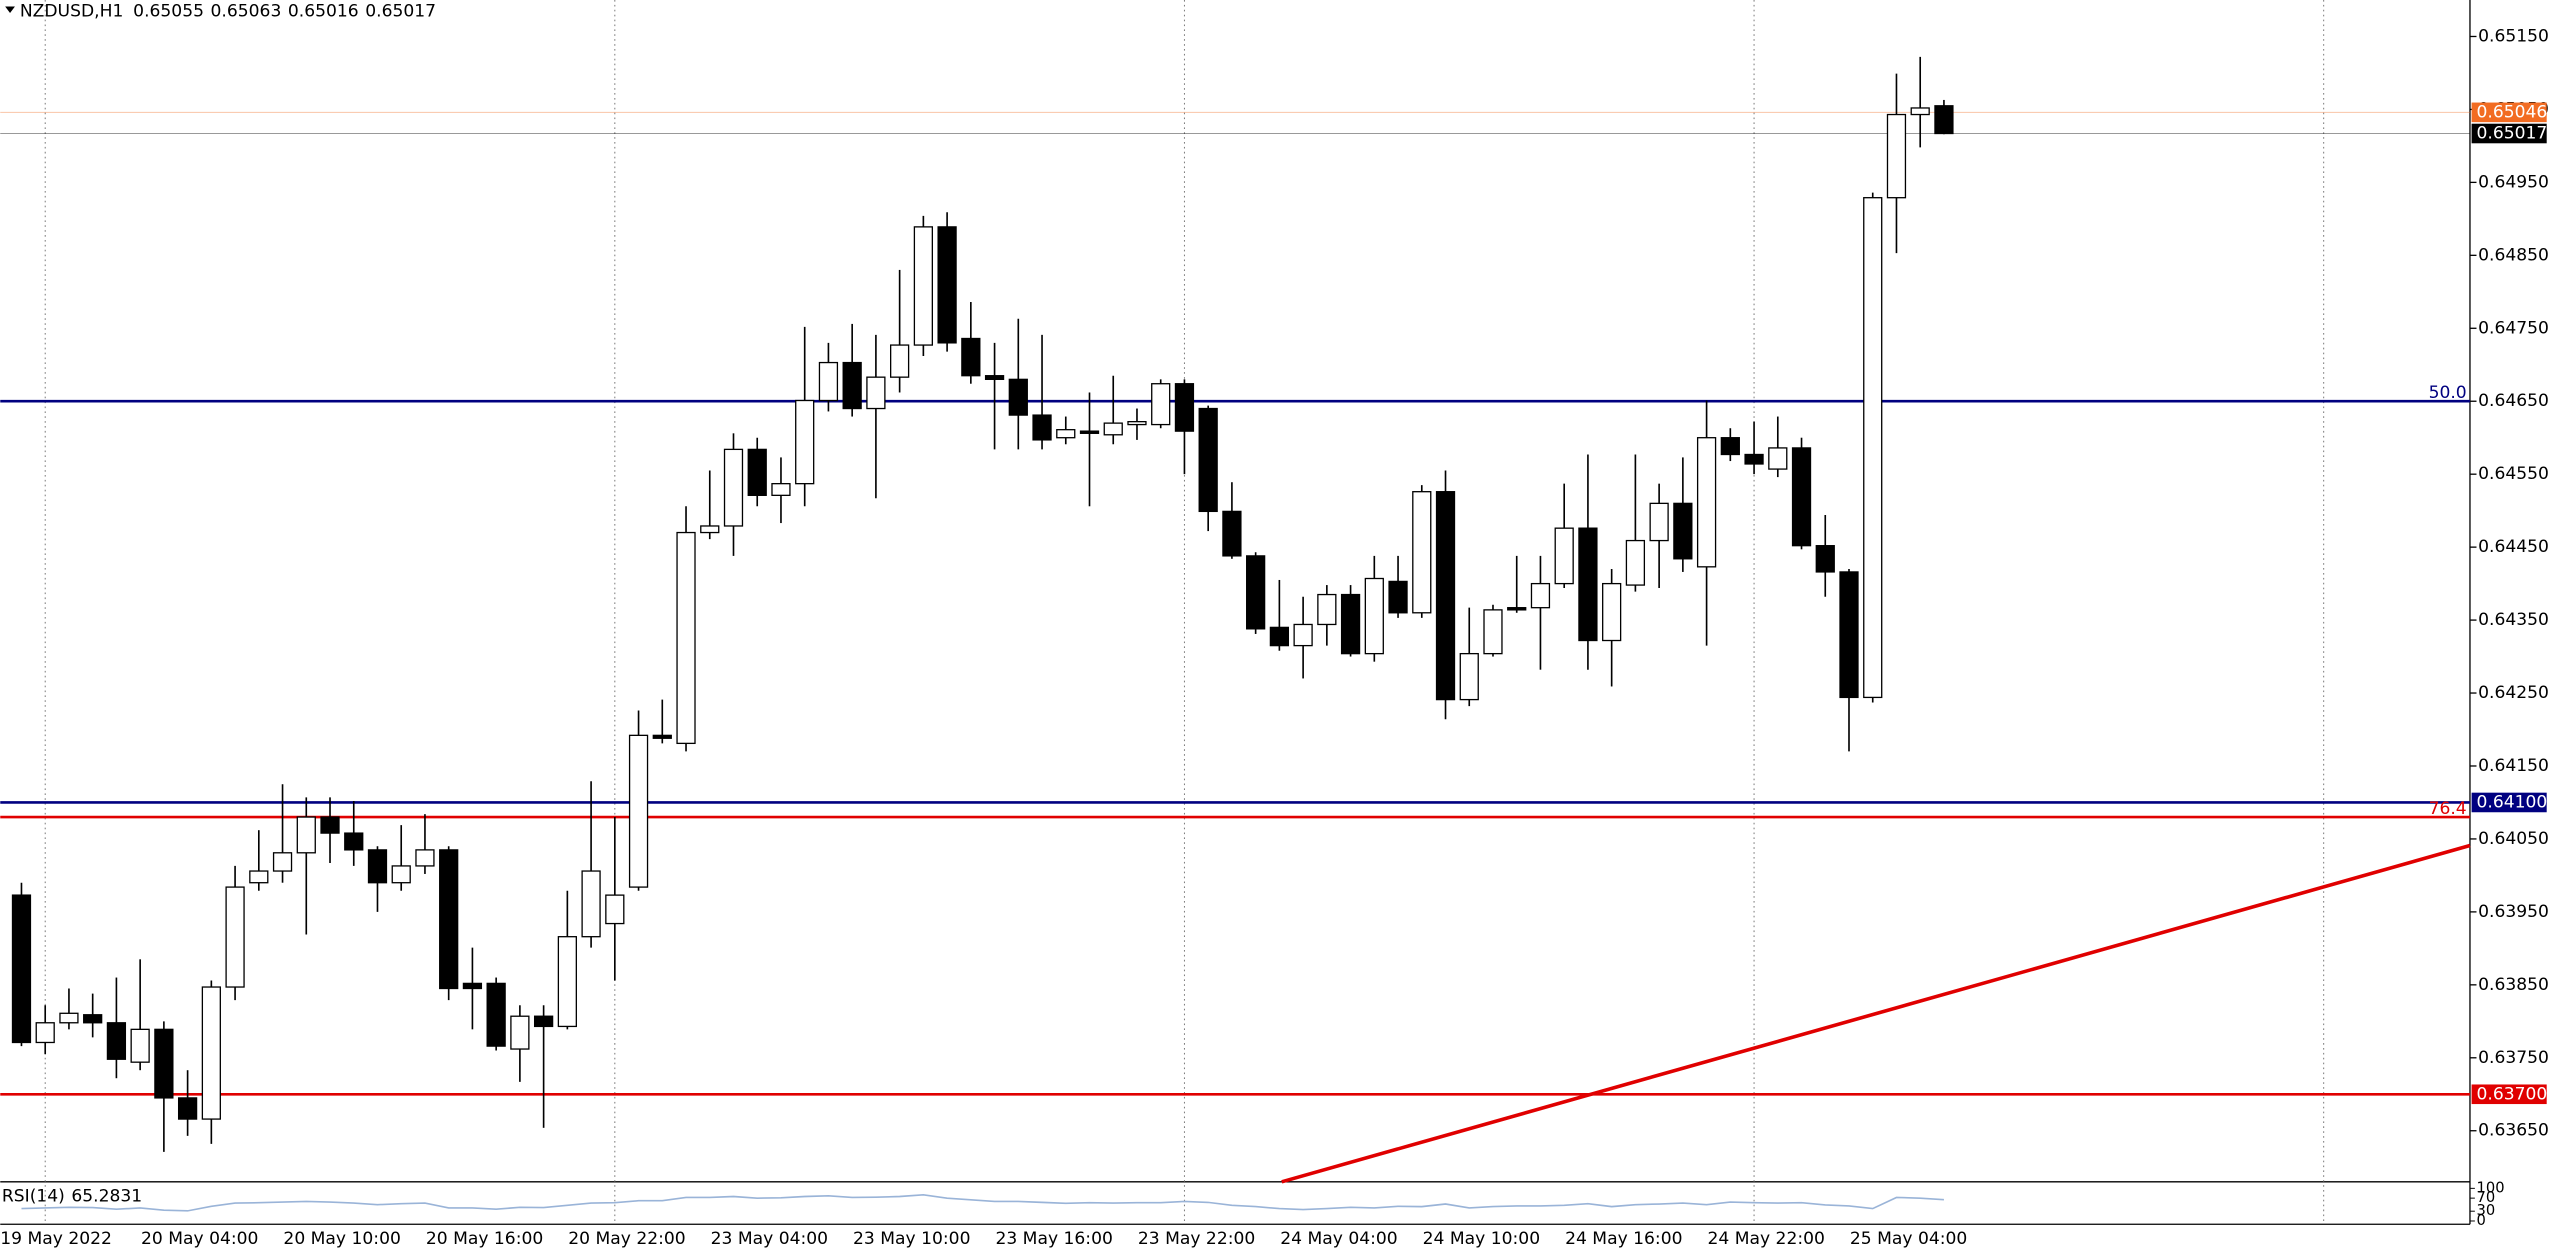 The width and height of the screenshot is (2560, 1252). Describe the element at coordinates (2513, 328) in the screenshot. I see `y-tick-label: 0.64750` at that location.